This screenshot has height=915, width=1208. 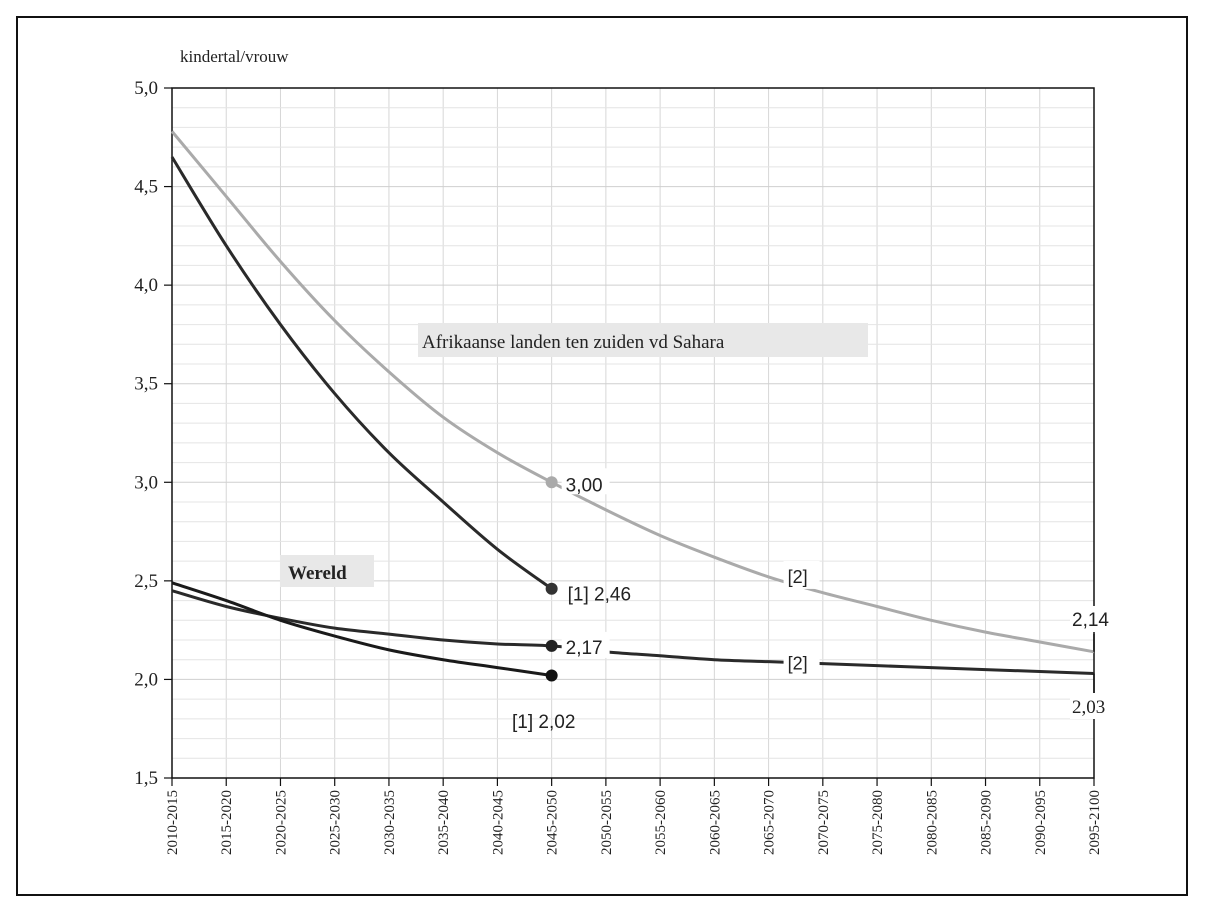 I want to click on x-tick-label: 2025-2030, so click(x=336, y=822).